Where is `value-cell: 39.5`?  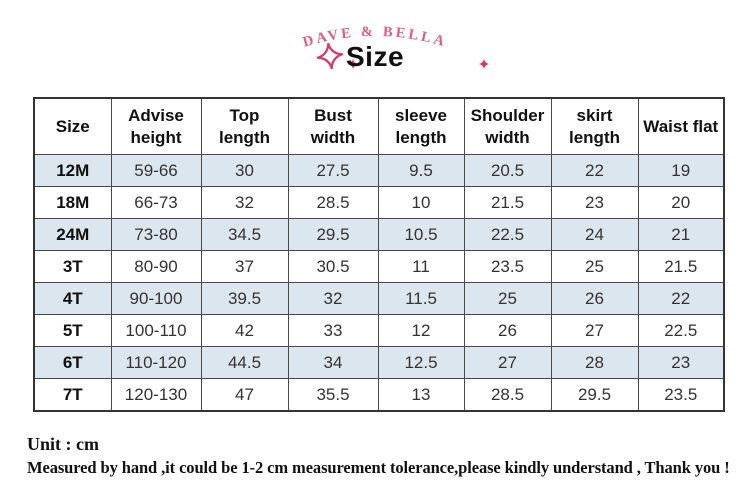 value-cell: 39.5 is located at coordinates (244, 298).